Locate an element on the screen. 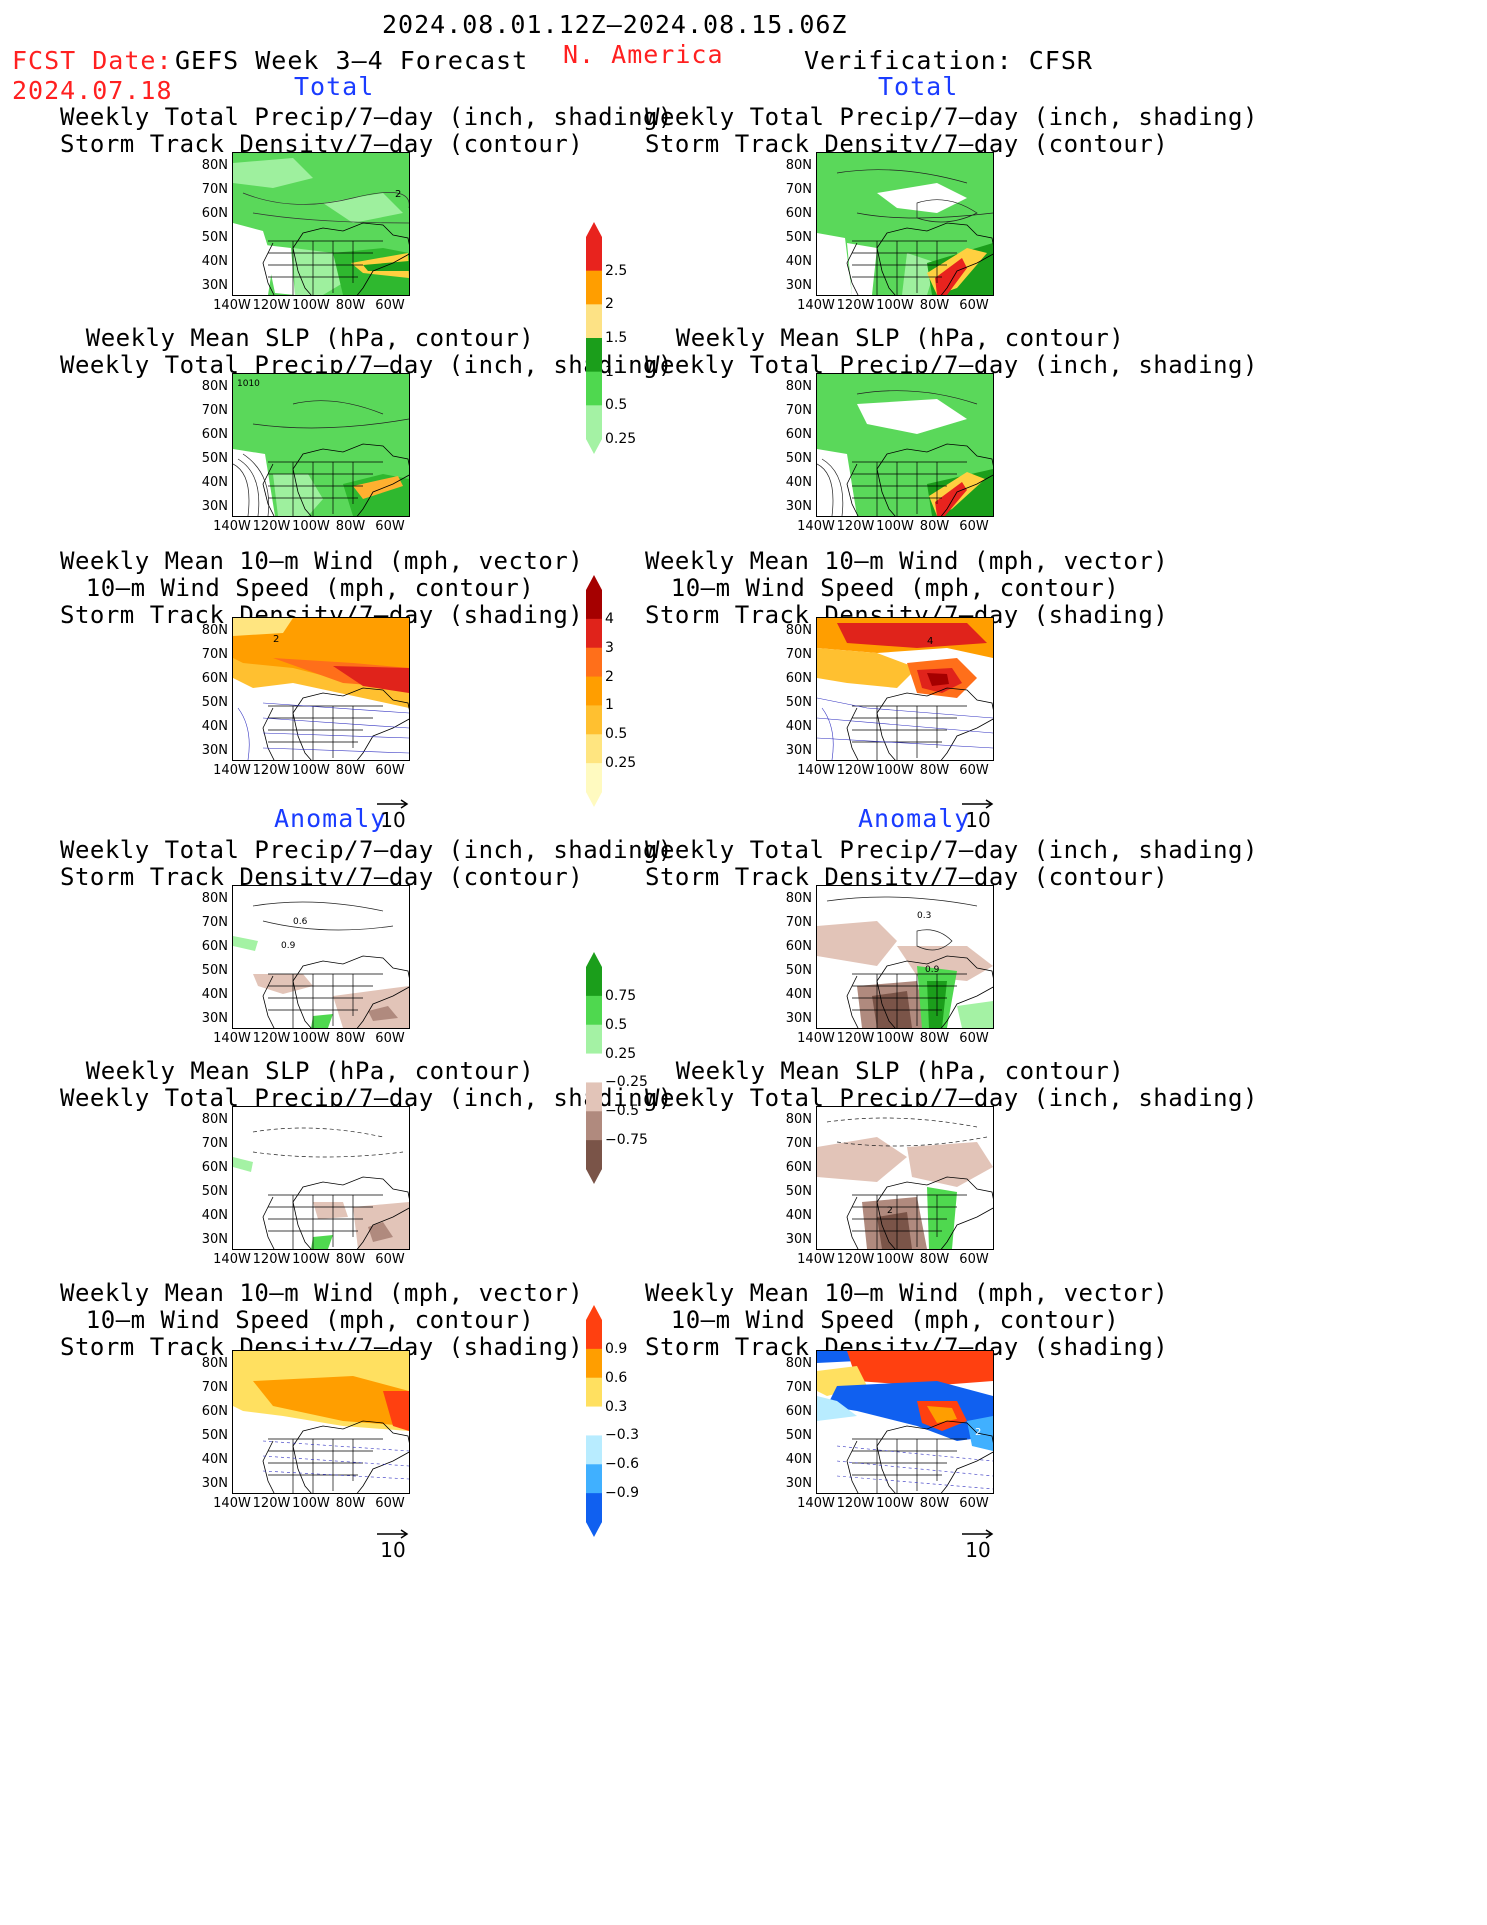  ob-wind-total-map: 4 is located at coordinates (905, 689).